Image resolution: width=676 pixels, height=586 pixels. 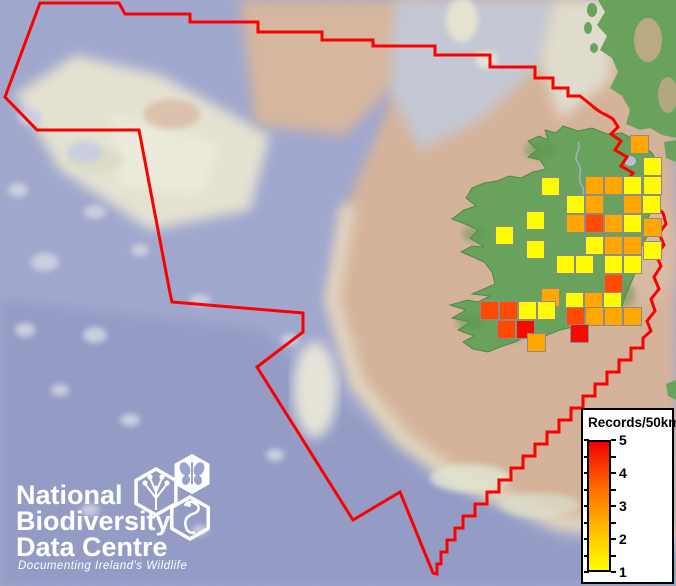 I want to click on legend-value-label: 3, so click(x=623, y=506).